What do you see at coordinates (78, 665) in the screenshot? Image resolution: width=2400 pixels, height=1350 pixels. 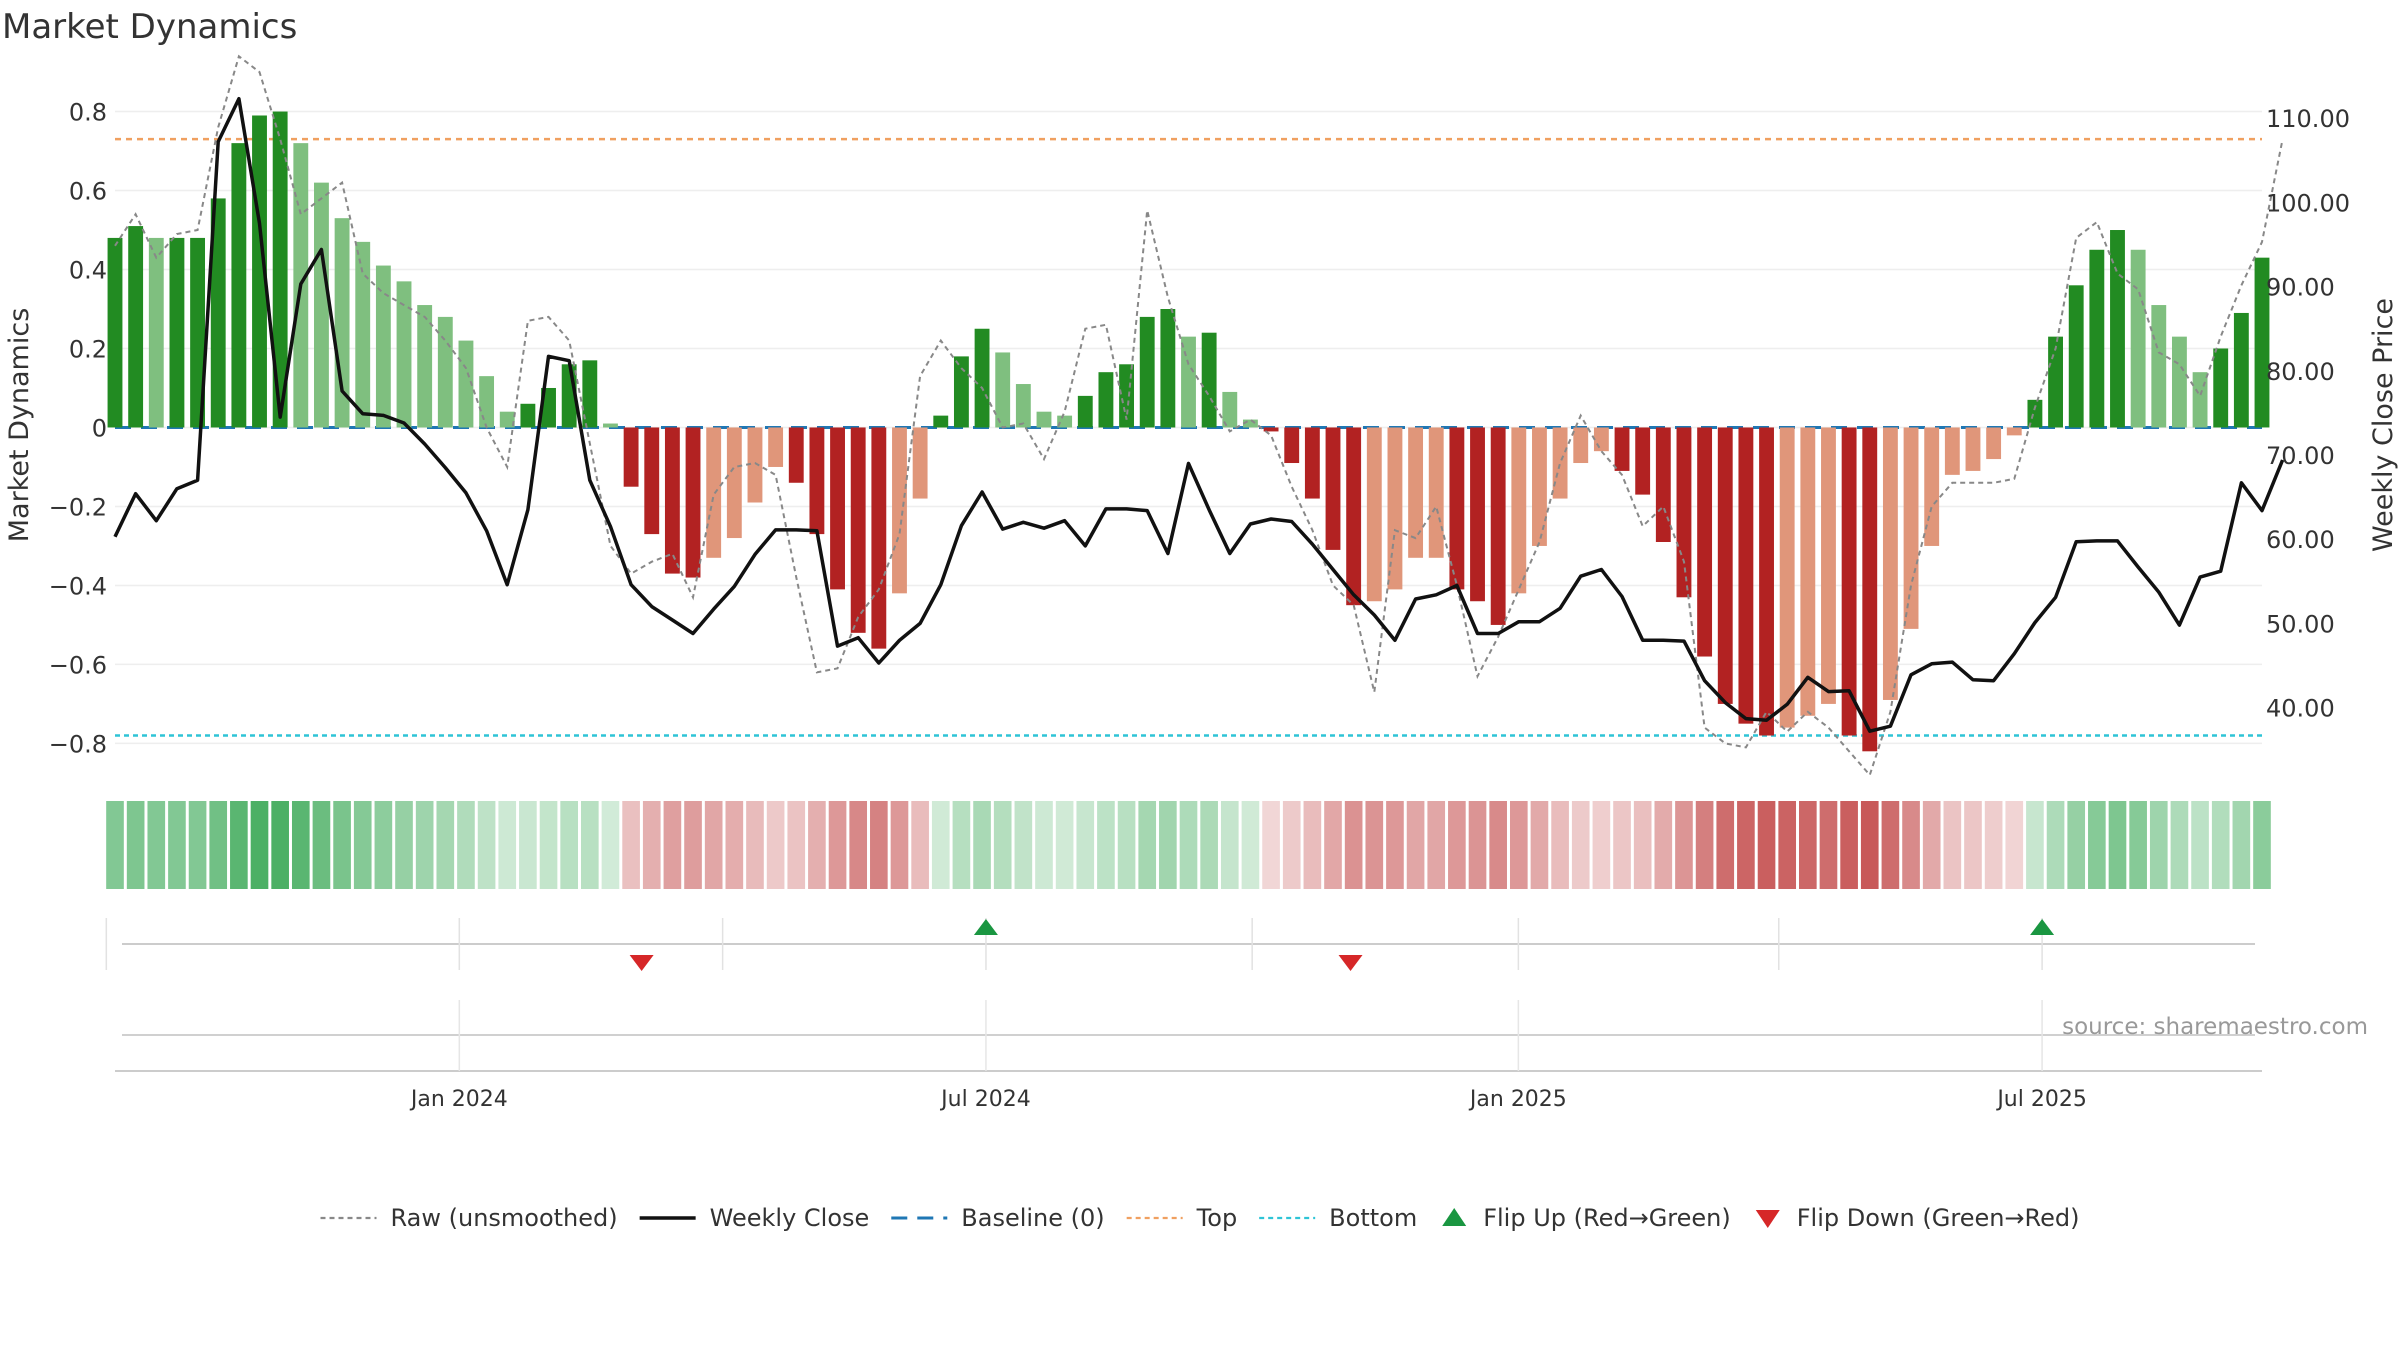 I see `y-tick-label: −0.6` at bounding box center [78, 665].